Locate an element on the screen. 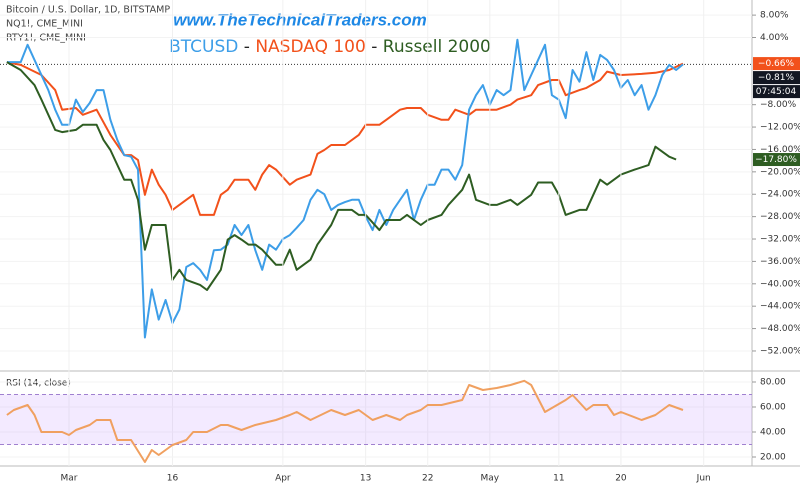 The width and height of the screenshot is (800, 491). watermark: www.TheTechnicalTraders.com is located at coordinates (300, 19).